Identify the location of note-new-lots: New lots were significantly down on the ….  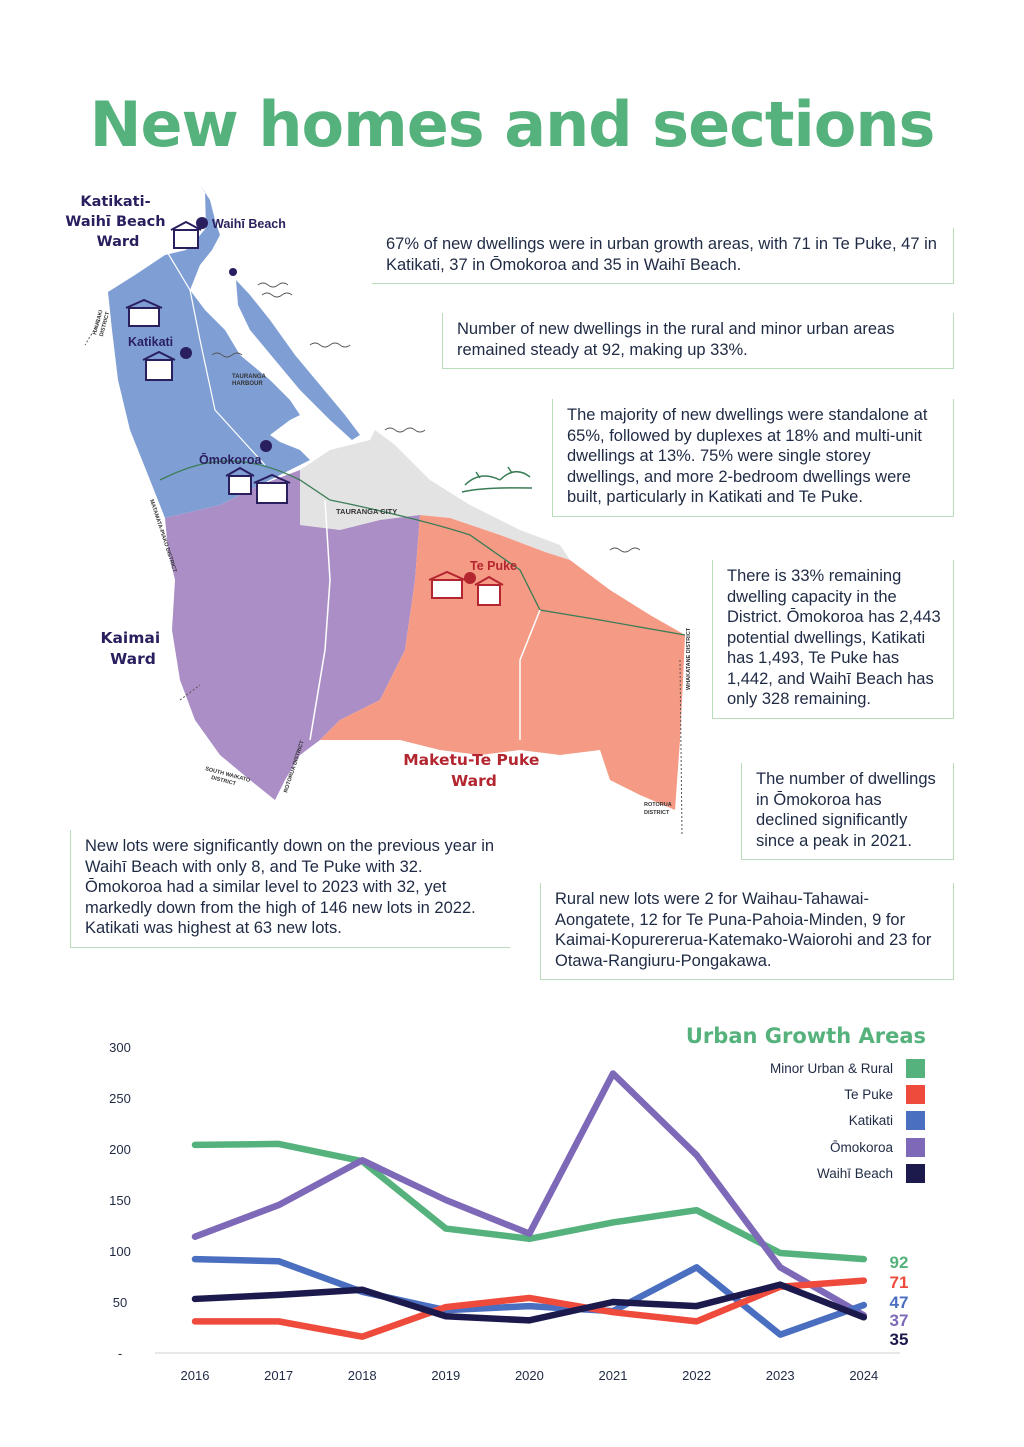
(290, 889).